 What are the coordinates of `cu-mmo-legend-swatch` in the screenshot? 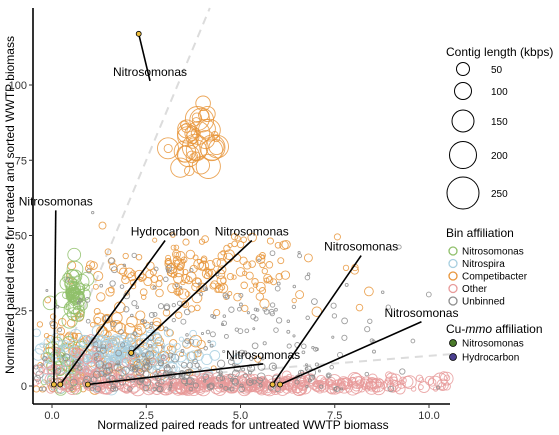 It's located at (453, 357).